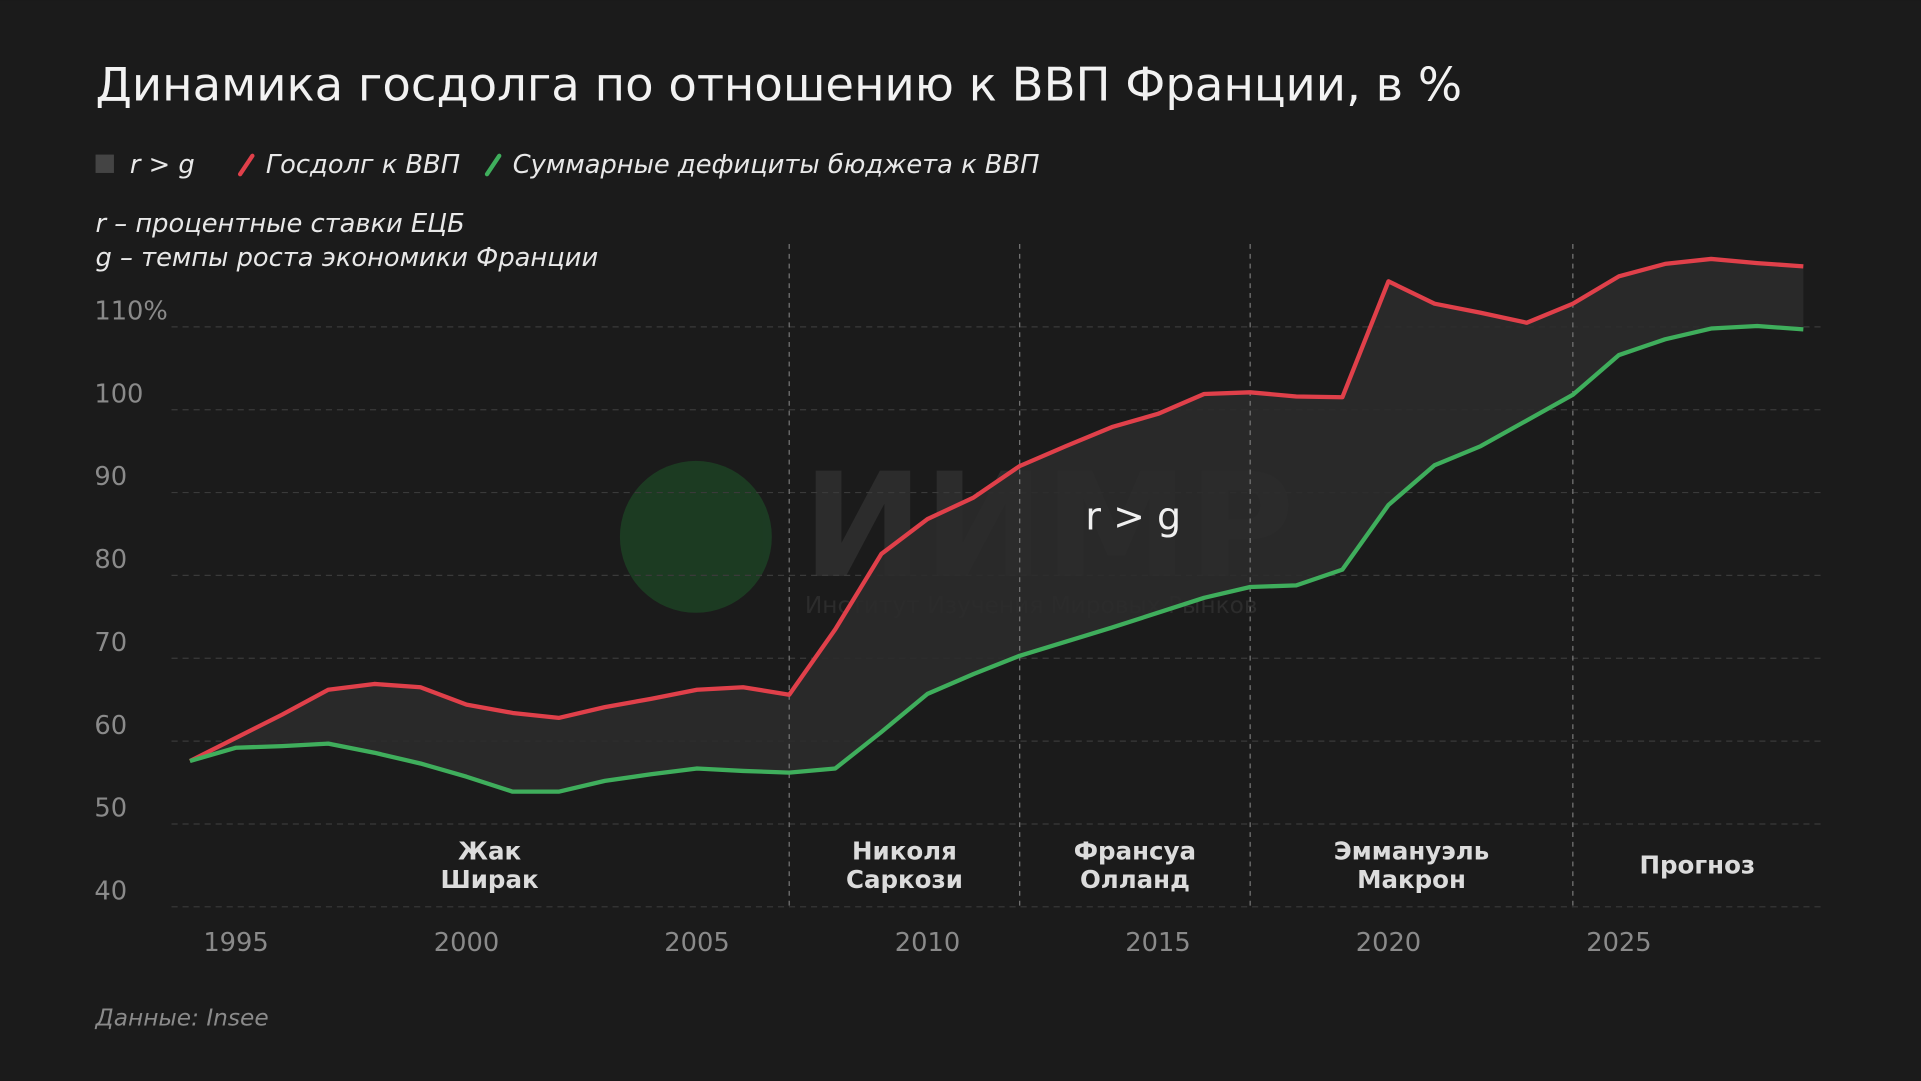  What do you see at coordinates (104, 163) in the screenshot?
I see `legend-swatch` at bounding box center [104, 163].